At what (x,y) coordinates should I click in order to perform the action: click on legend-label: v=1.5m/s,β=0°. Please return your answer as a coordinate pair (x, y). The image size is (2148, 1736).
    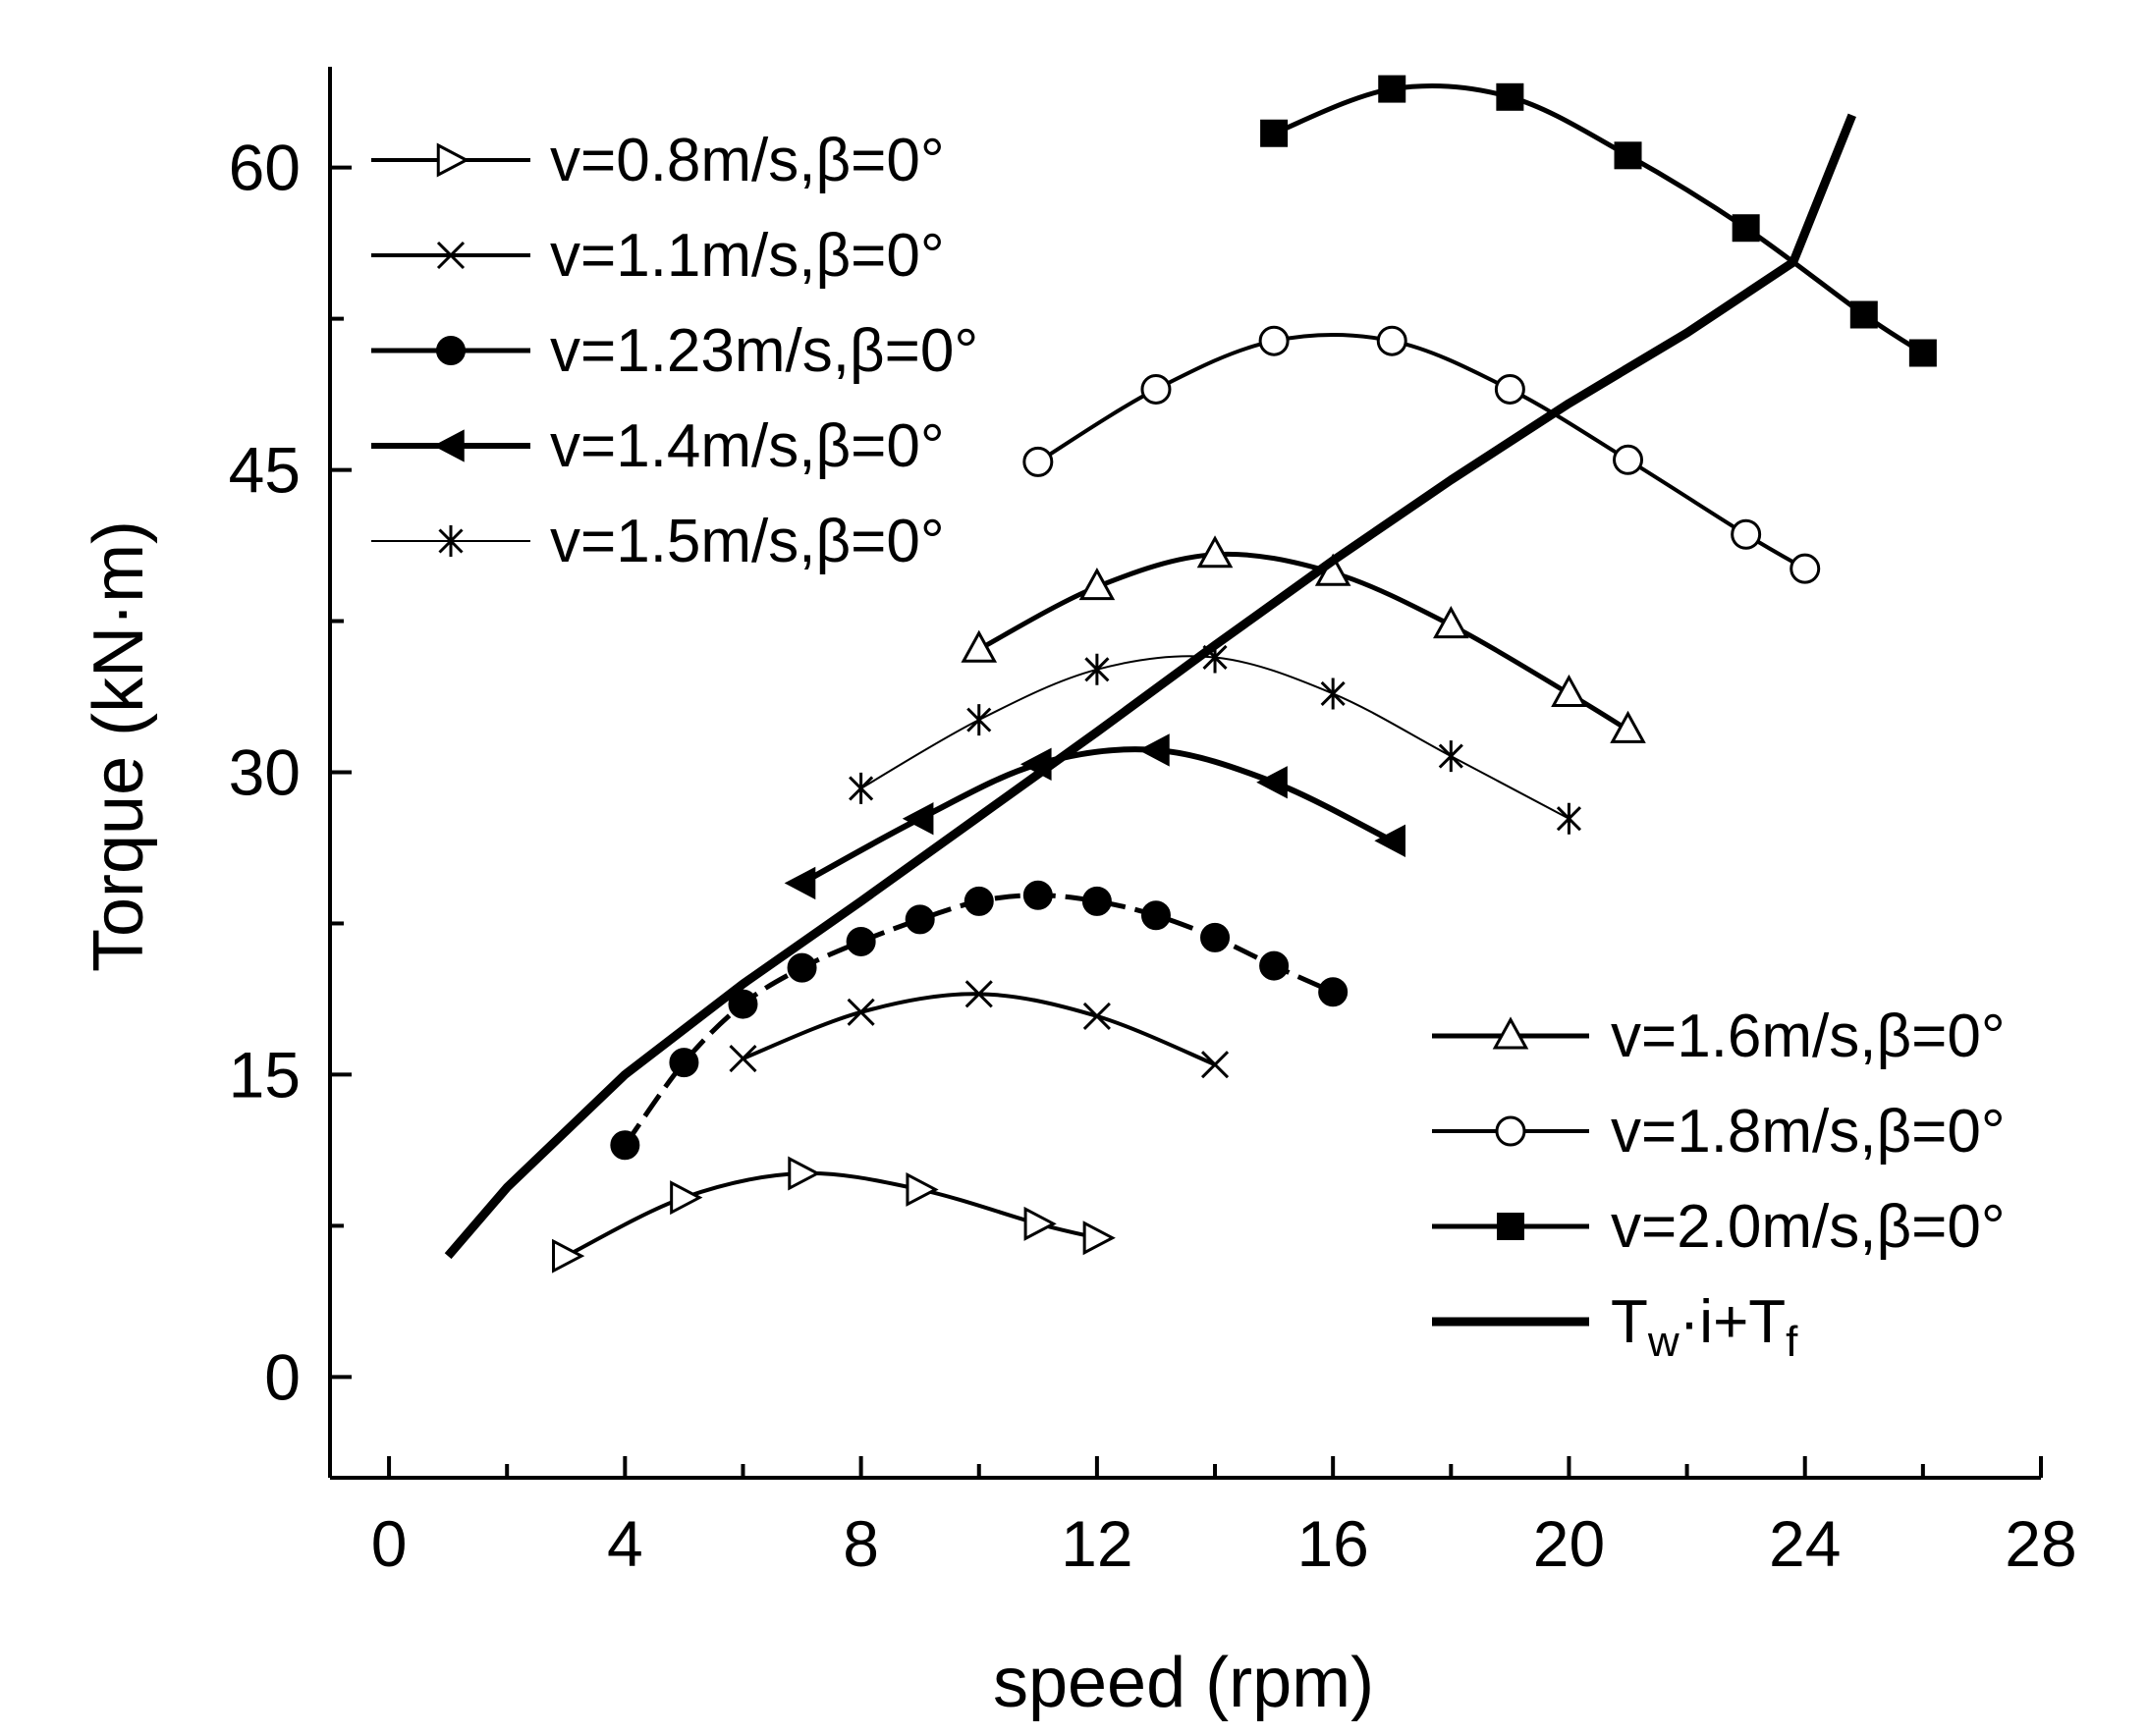
    Looking at the image, I should click on (747, 541).